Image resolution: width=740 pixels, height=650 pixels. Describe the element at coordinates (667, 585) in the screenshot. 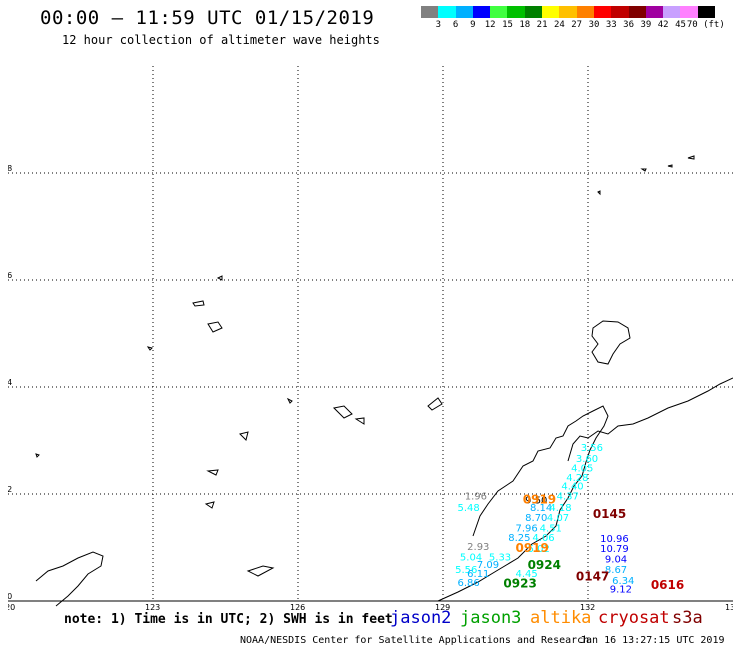

I see `pass-time-label: 0616` at that location.